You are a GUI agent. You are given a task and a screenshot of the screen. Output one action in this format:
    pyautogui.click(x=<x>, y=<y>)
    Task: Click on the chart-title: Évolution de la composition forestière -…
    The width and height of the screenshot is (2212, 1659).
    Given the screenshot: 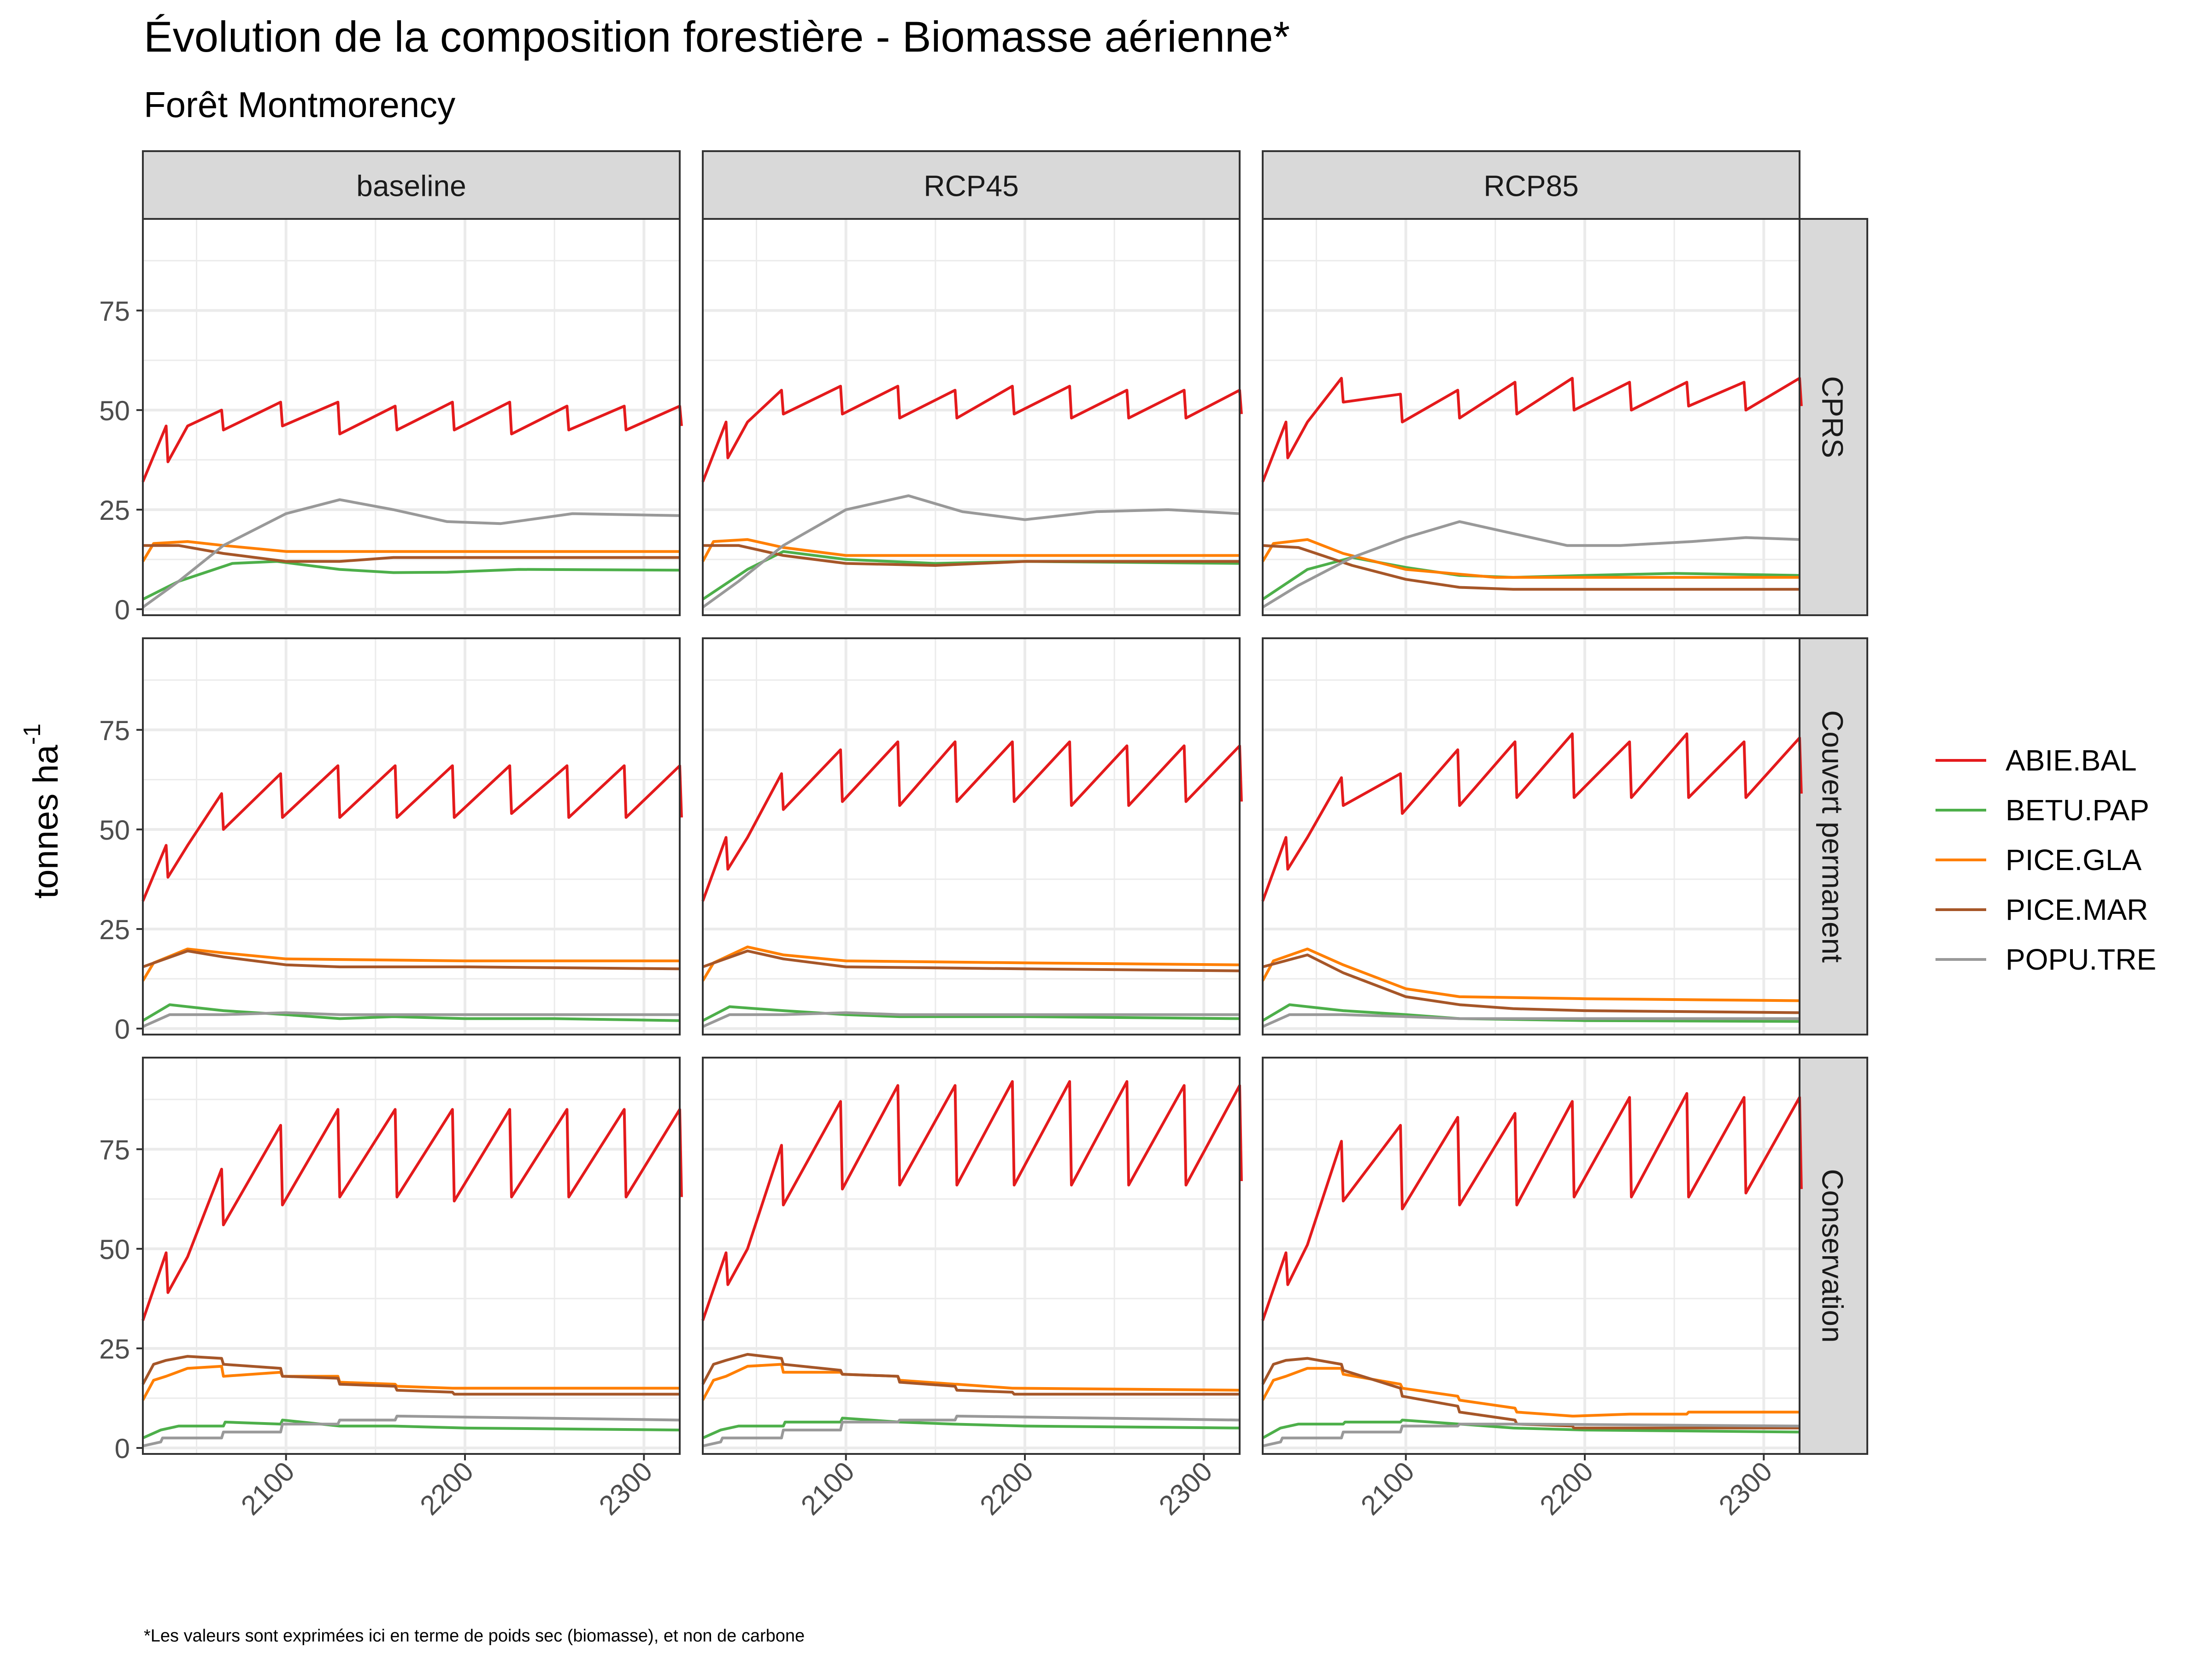 What is the action you would take?
    pyautogui.click(x=717, y=36)
    